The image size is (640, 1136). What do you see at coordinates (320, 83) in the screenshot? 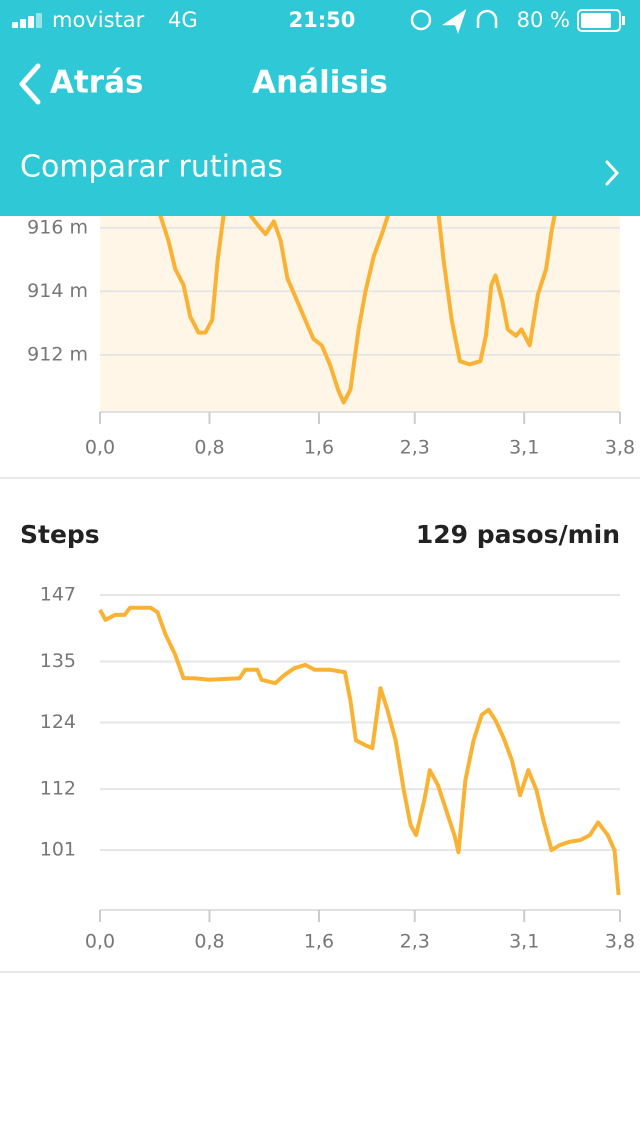
I see `nav-title: Análisis` at bounding box center [320, 83].